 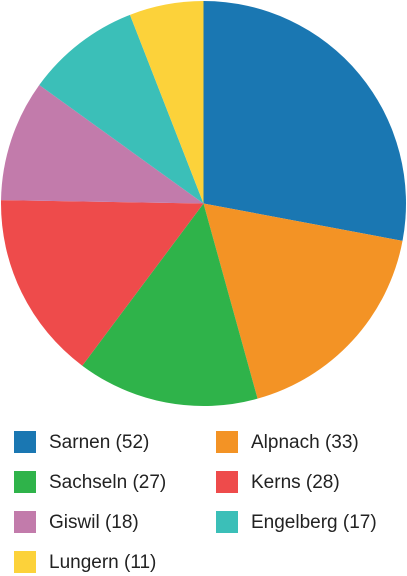 What do you see at coordinates (94, 522) in the screenshot?
I see `legend-label: Giswil (18)` at bounding box center [94, 522].